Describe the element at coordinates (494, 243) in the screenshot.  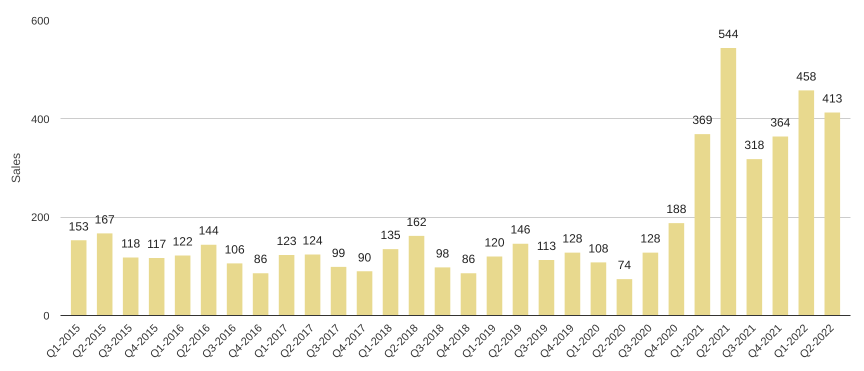
I see `data-label: 120` at that location.